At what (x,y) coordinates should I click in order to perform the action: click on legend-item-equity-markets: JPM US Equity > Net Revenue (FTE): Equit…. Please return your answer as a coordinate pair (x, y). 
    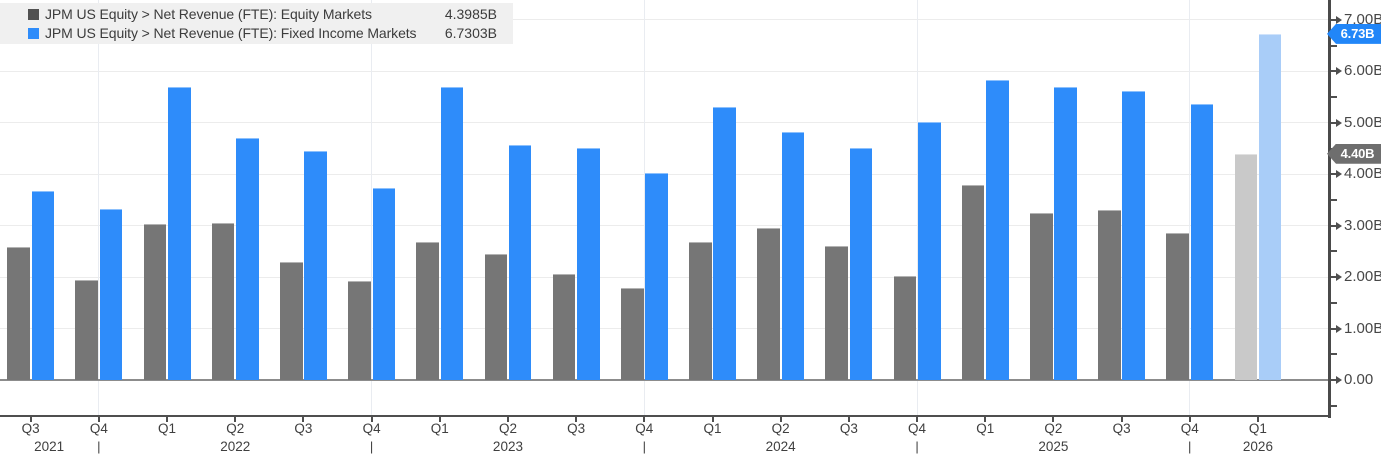
    Looking at the image, I should click on (256, 14).